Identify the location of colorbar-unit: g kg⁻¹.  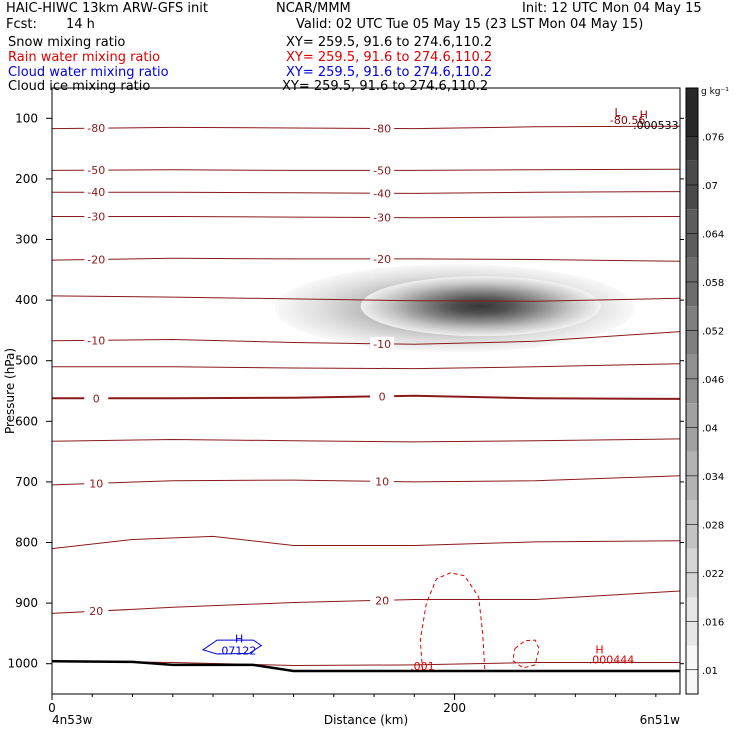
(715, 92).